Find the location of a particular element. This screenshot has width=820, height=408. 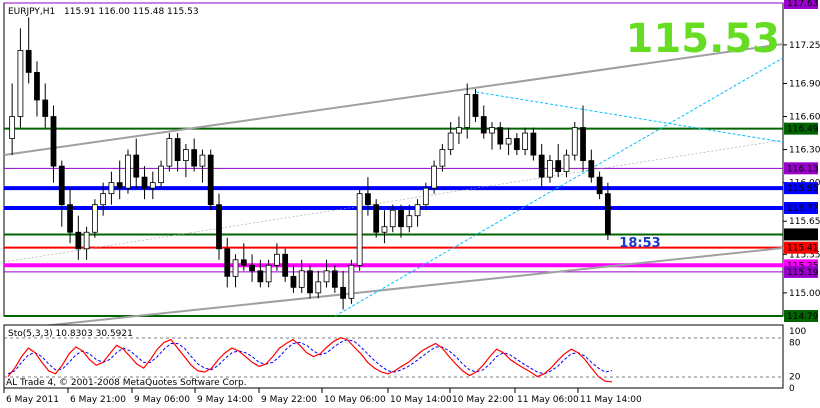

stoch-main-line is located at coordinates (310, 360).